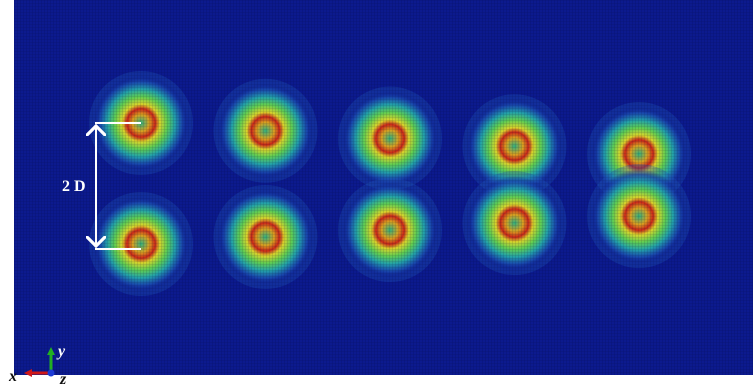 The width and height of the screenshot is (753, 391). What do you see at coordinates (63, 377) in the screenshot?
I see `z-axis-label: z` at bounding box center [63, 377].